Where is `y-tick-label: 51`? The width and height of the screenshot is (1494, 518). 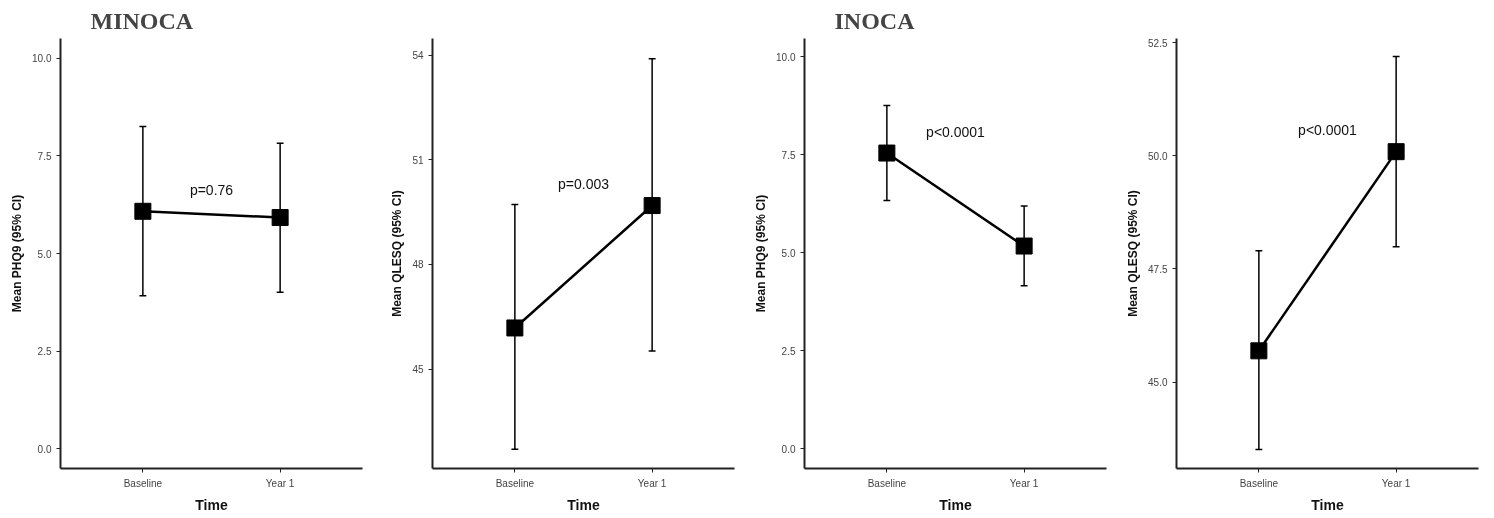
y-tick-label: 51 is located at coordinates (418, 160).